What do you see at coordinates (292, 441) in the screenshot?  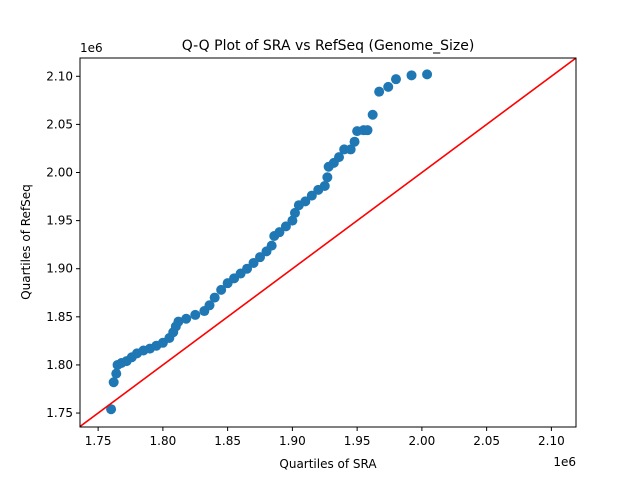 I see `x-tick-label: 1.90` at bounding box center [292, 441].